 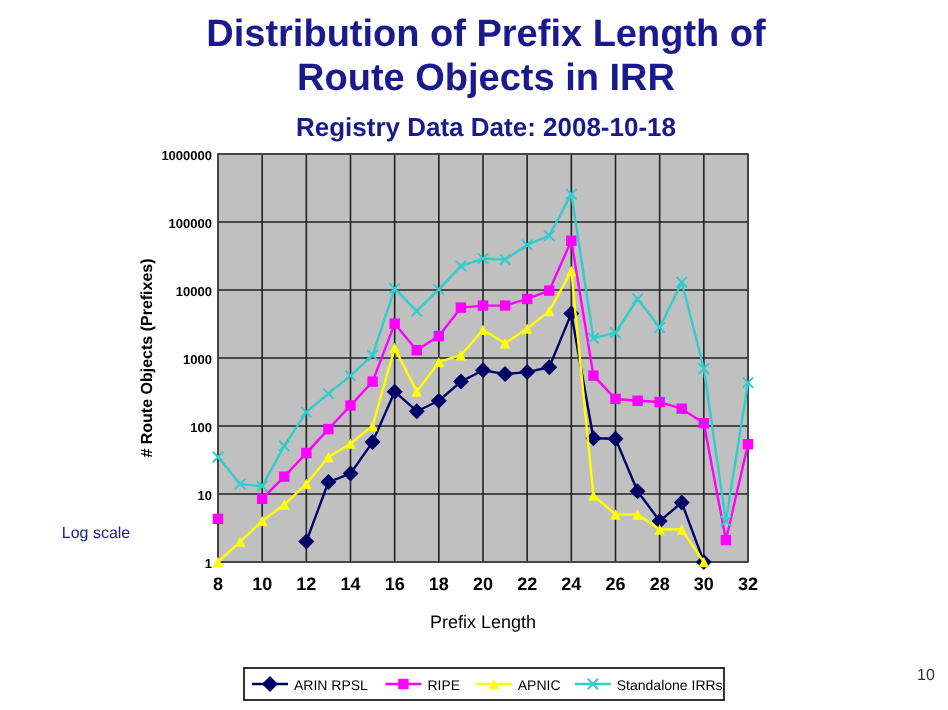 What do you see at coordinates (659, 584) in the screenshot?
I see `x-tick-label: 28` at bounding box center [659, 584].